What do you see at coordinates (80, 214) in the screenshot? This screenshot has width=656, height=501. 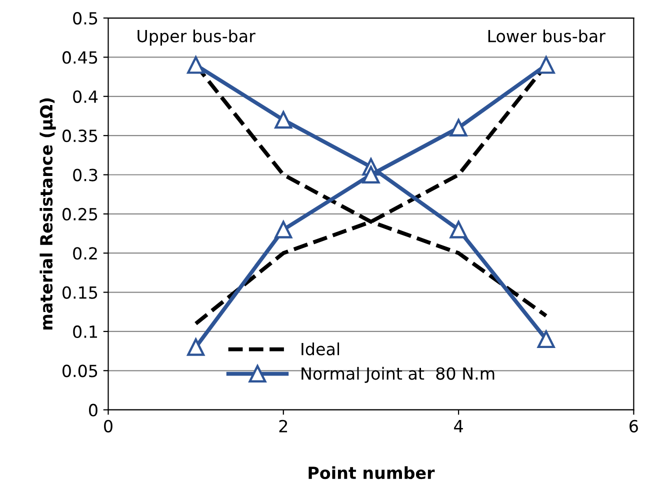 I see `y-tick-label: 0.25` at bounding box center [80, 214].